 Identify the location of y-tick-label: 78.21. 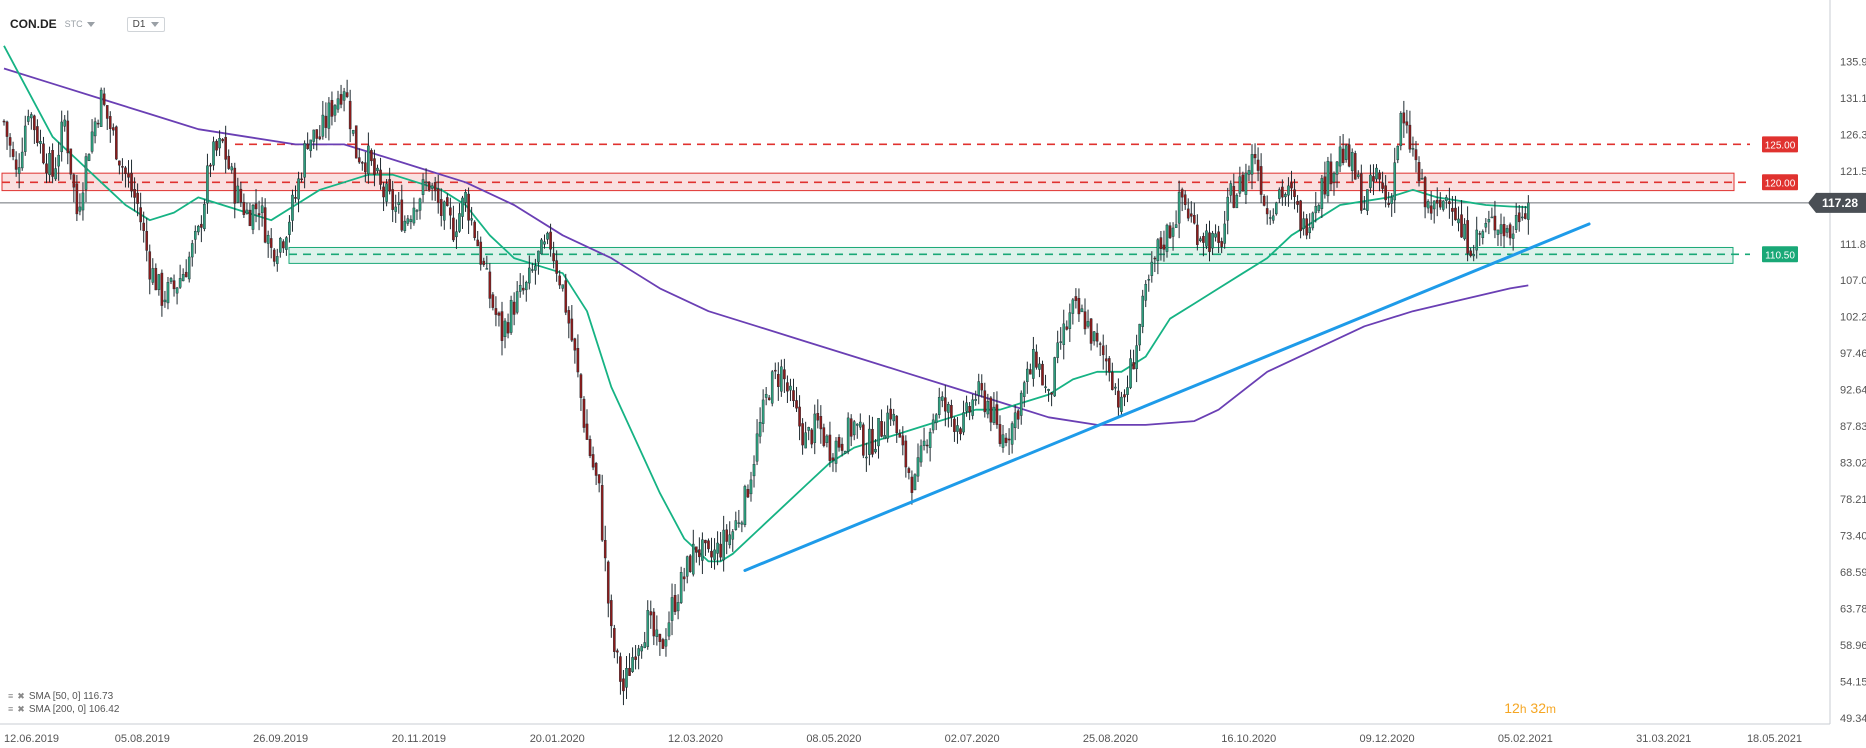
(1853, 500).